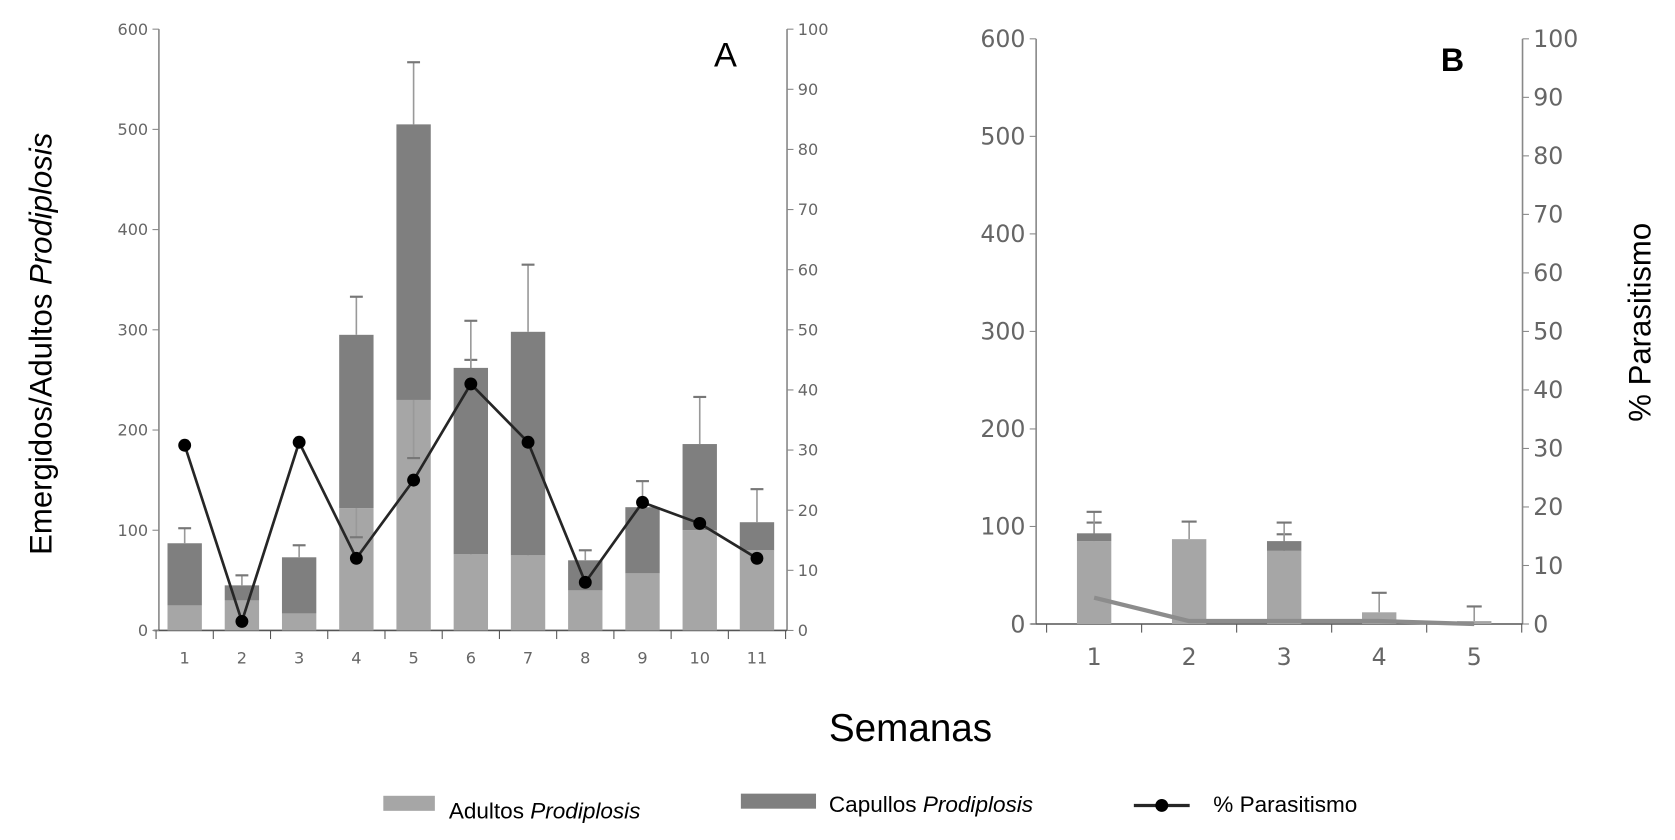  Describe the element at coordinates (1452, 60) in the screenshot. I see `panel-label-b: B` at that location.